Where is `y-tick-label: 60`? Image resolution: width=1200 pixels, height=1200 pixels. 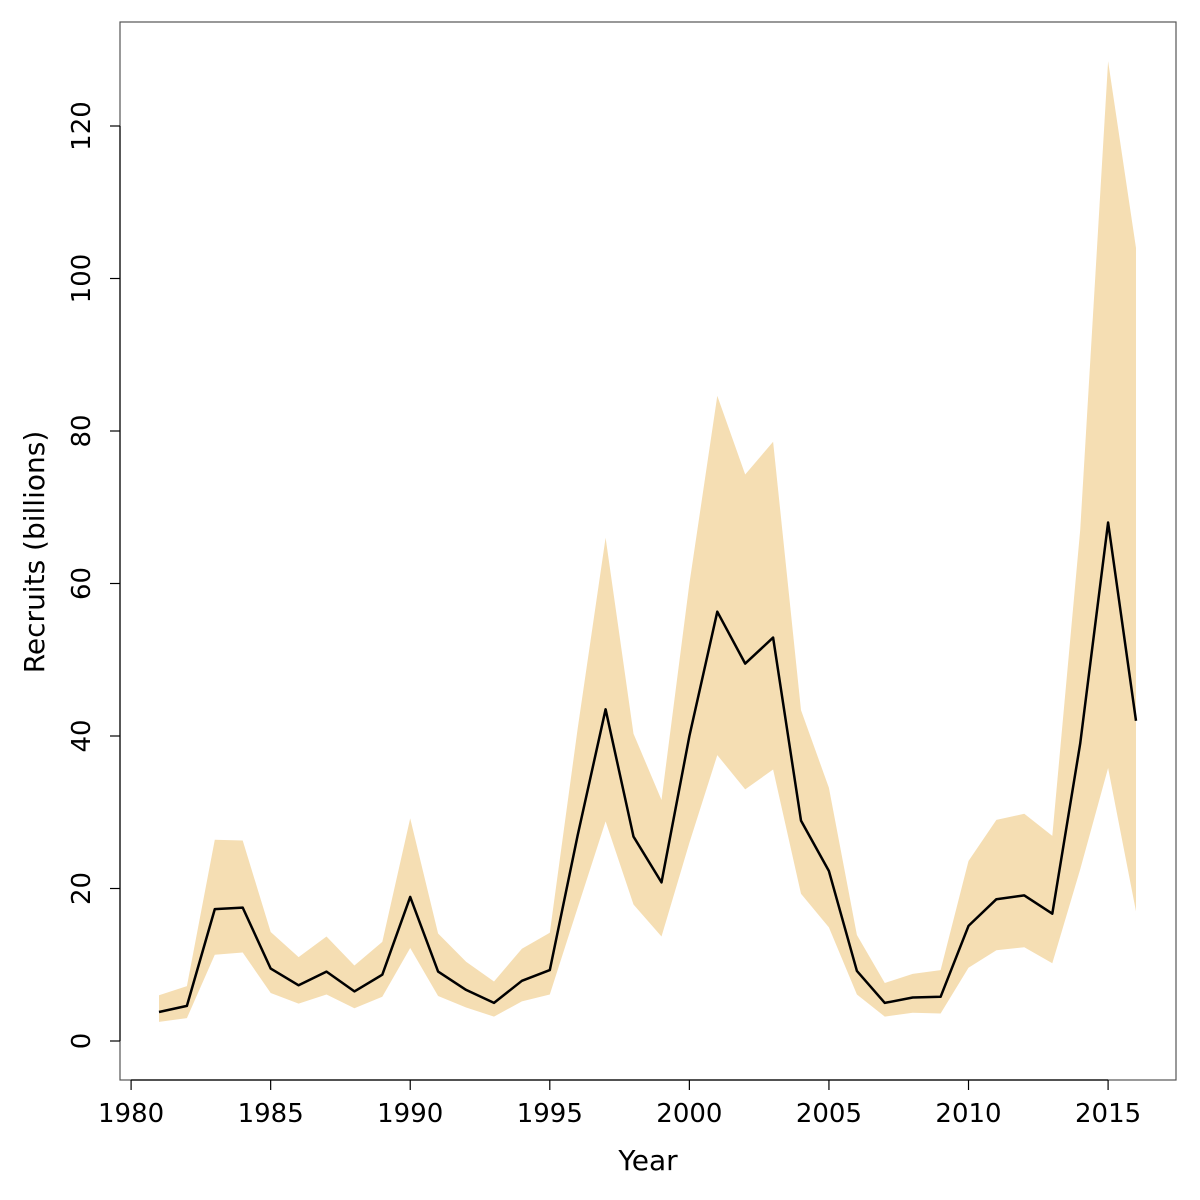
y-tick-label: 60 is located at coordinates (82, 583).